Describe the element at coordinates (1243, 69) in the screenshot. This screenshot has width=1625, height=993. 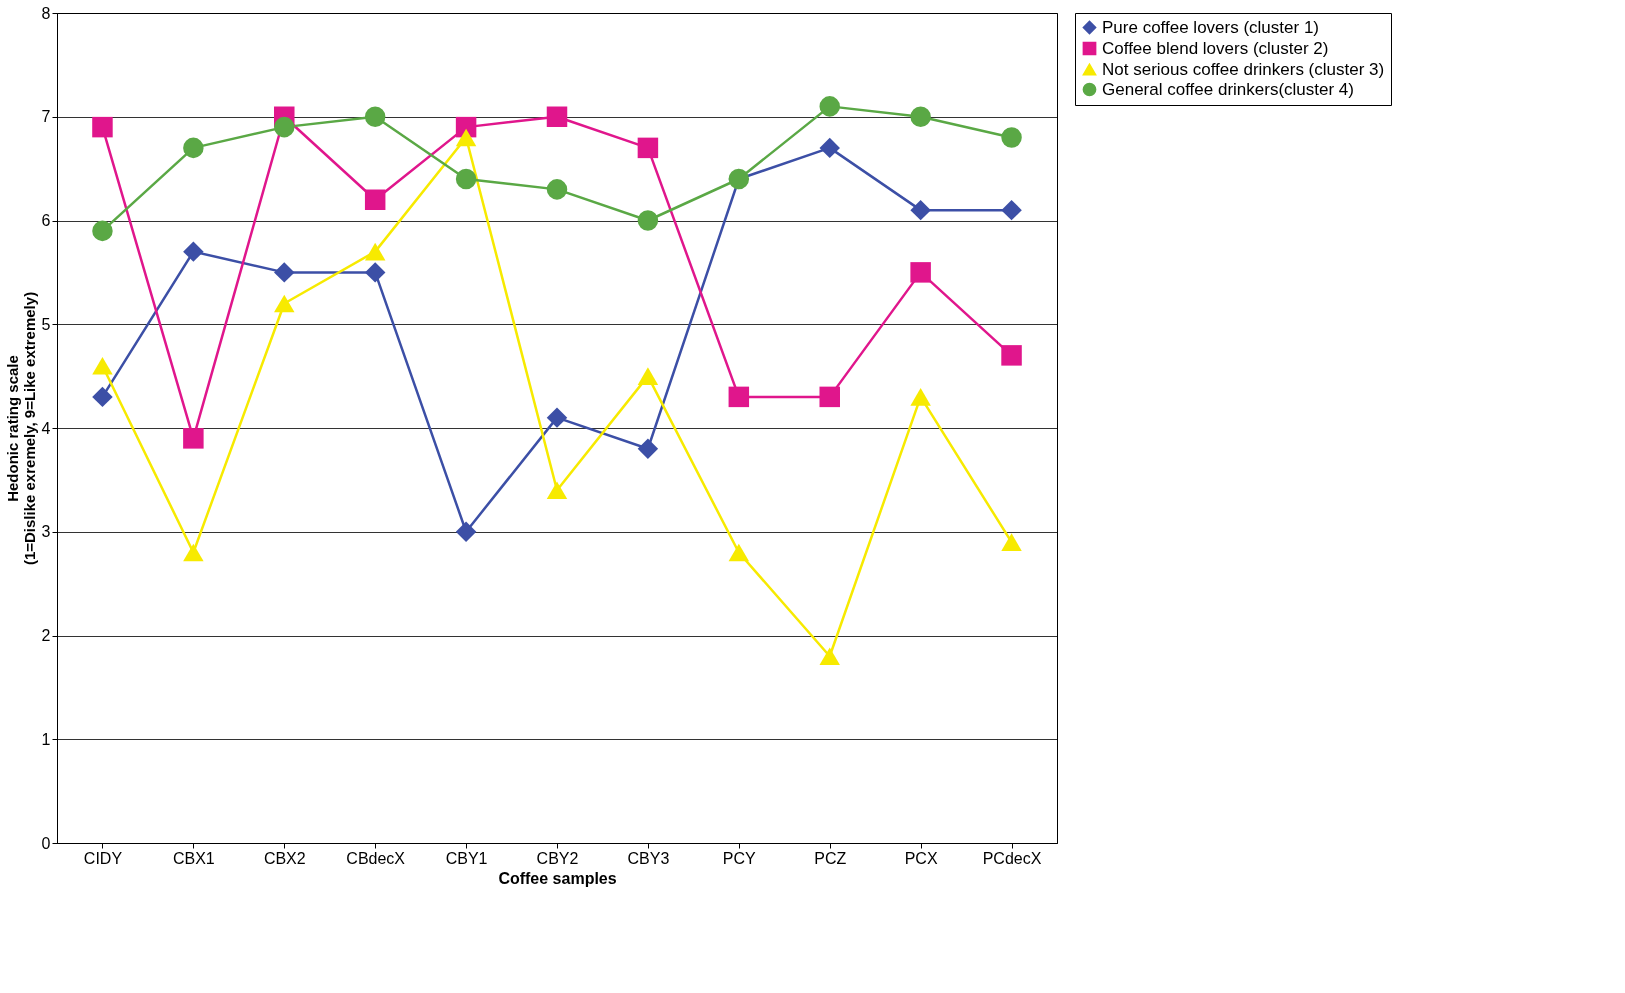
I see `legend-label: Not serious coffee drinkers (cluster 3)` at that location.